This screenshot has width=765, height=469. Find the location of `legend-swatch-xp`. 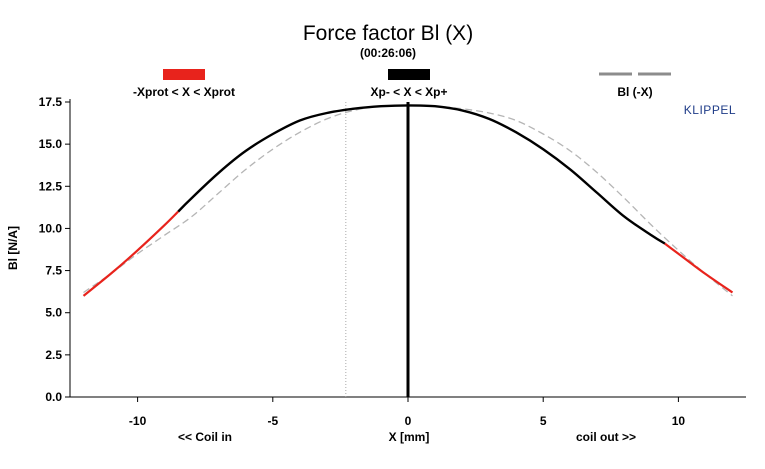

legend-swatch-xp is located at coordinates (409, 74).